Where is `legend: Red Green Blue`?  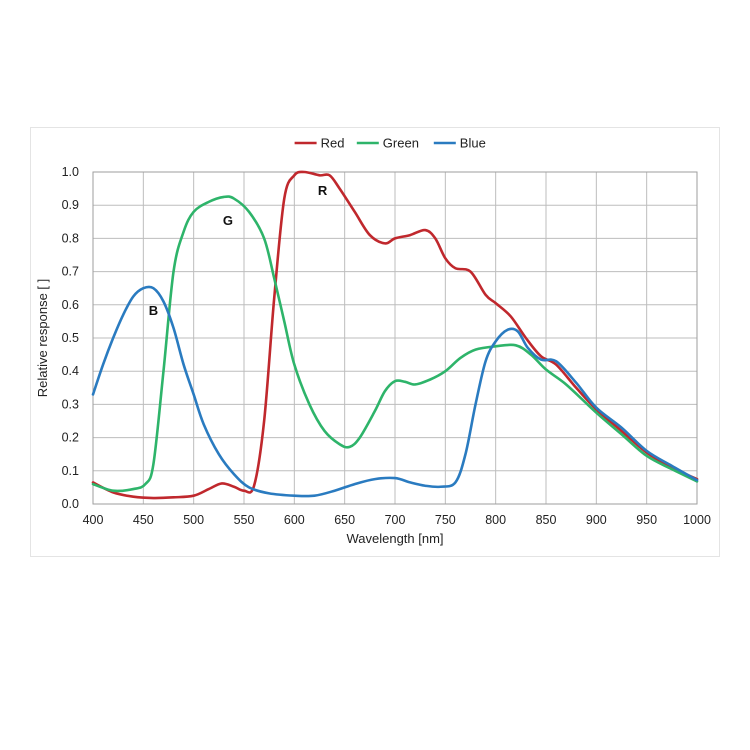
legend: Red Green Blue is located at coordinates (390, 143).